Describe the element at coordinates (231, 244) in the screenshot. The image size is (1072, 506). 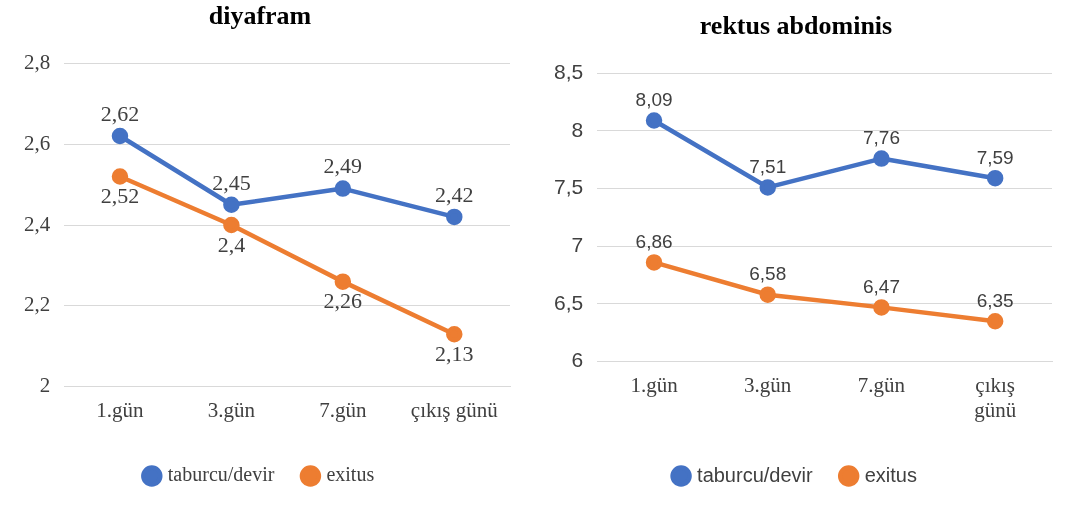
I see `data-label: 2,4` at that location.